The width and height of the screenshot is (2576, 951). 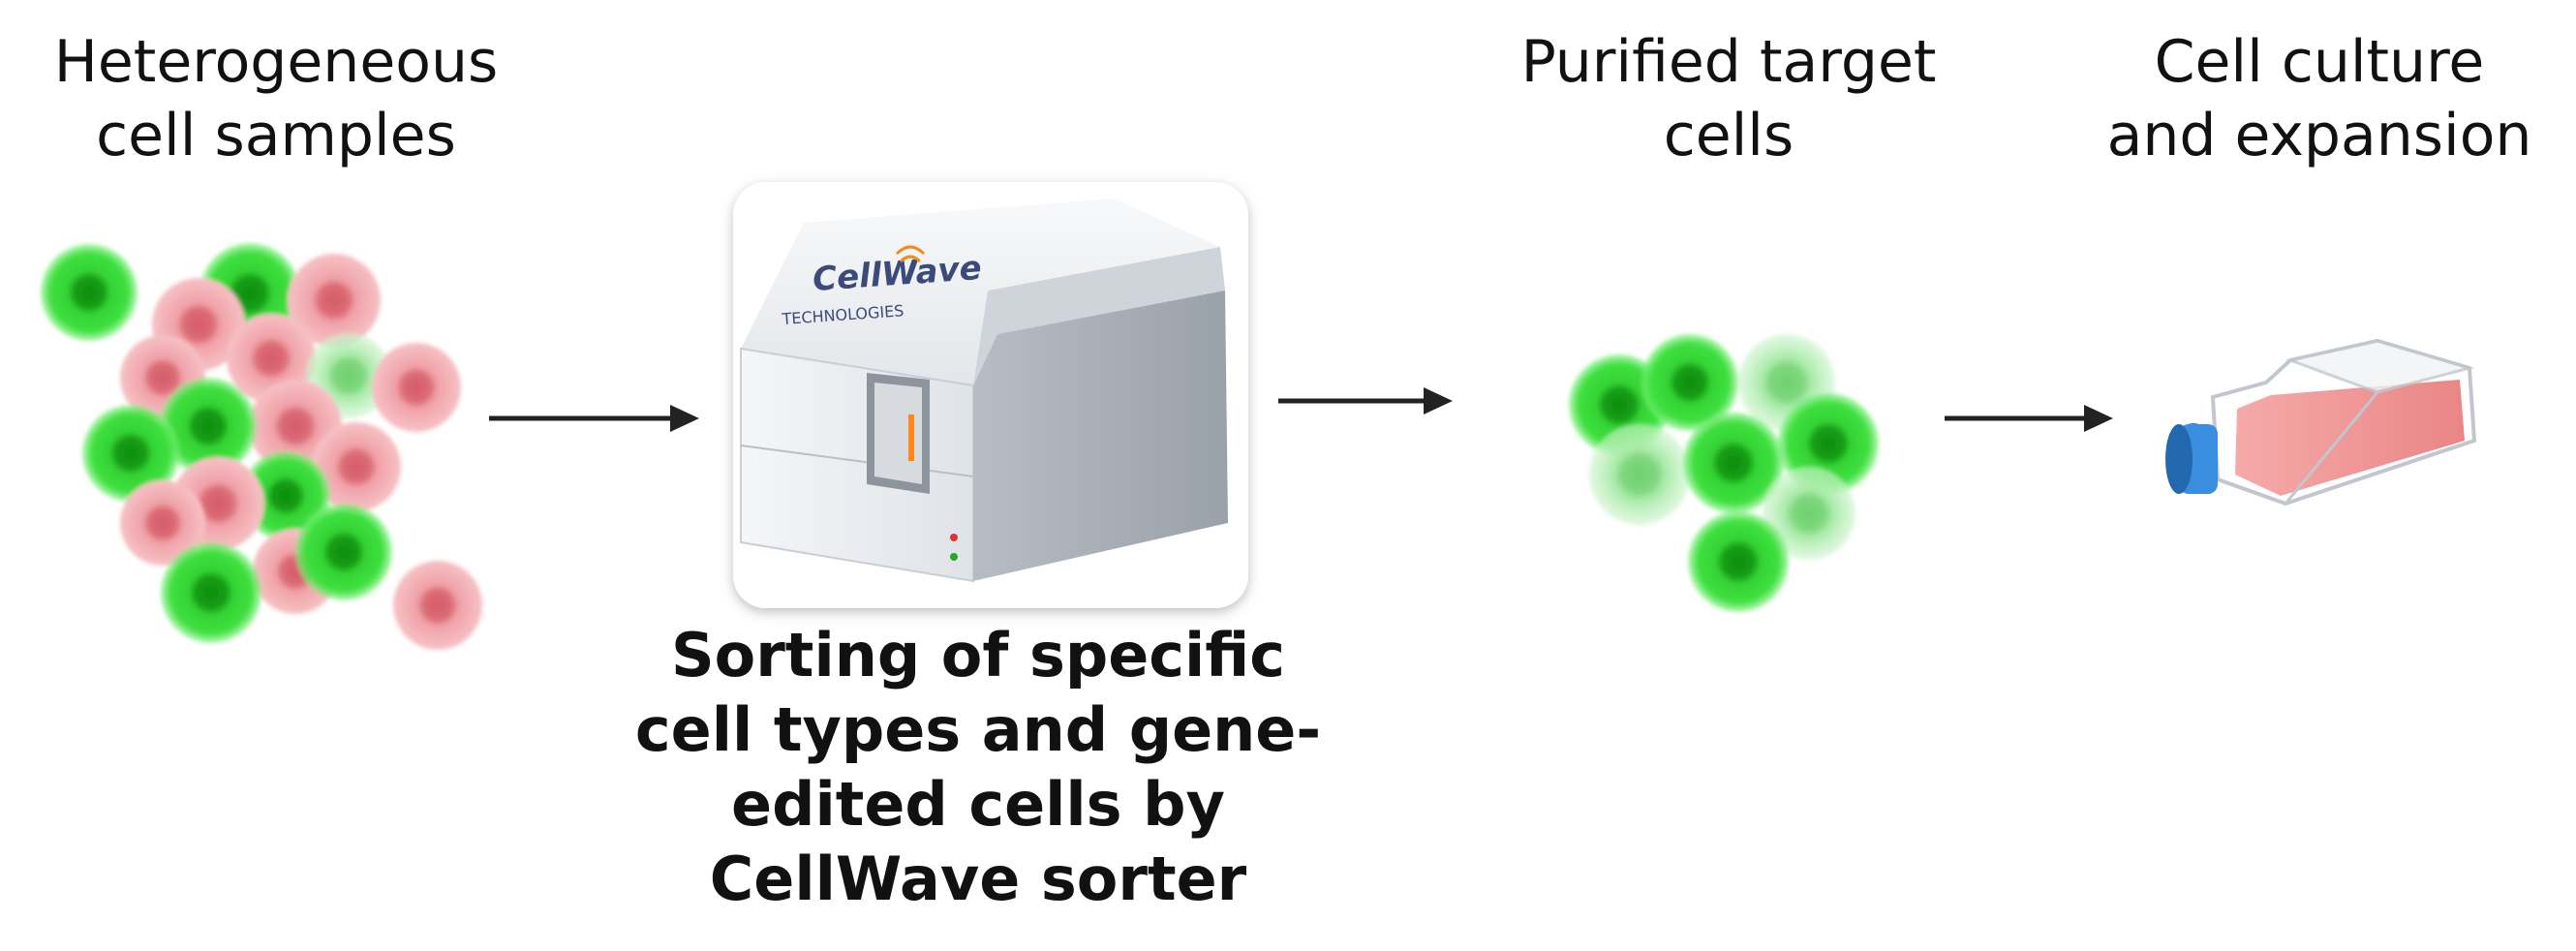 I want to click on cellwave-sorter-machine: CellWave TECHNOLOGIES, so click(x=990, y=395).